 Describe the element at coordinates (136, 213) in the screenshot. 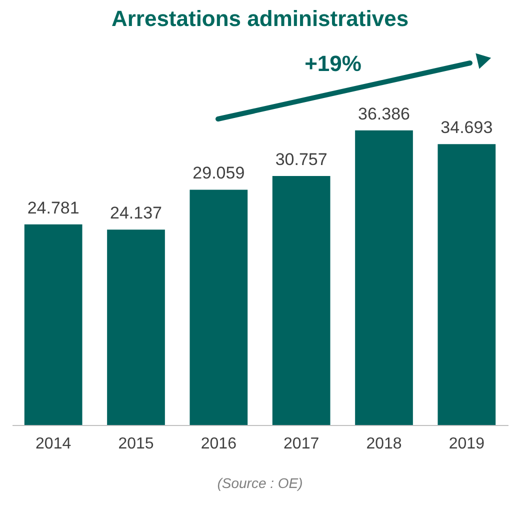

I see `data-label: 24.137` at that location.